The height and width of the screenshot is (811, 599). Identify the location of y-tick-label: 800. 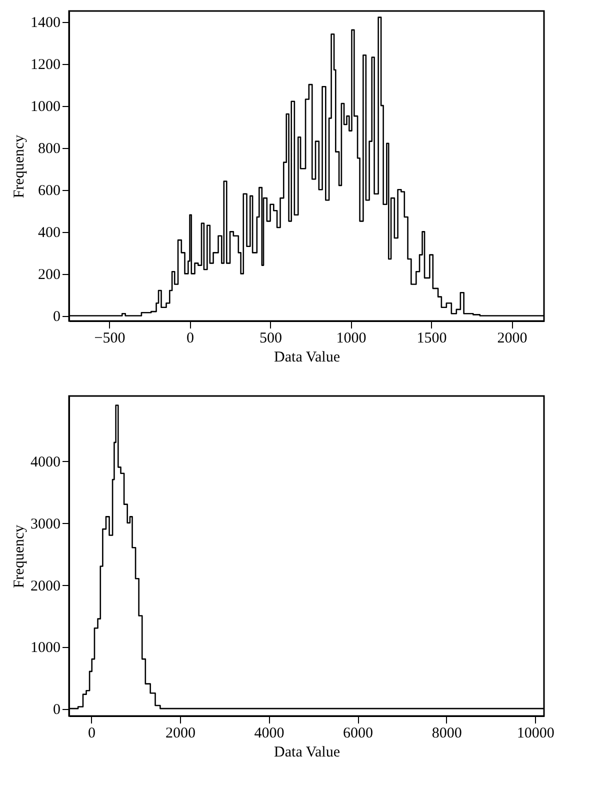
(49, 149).